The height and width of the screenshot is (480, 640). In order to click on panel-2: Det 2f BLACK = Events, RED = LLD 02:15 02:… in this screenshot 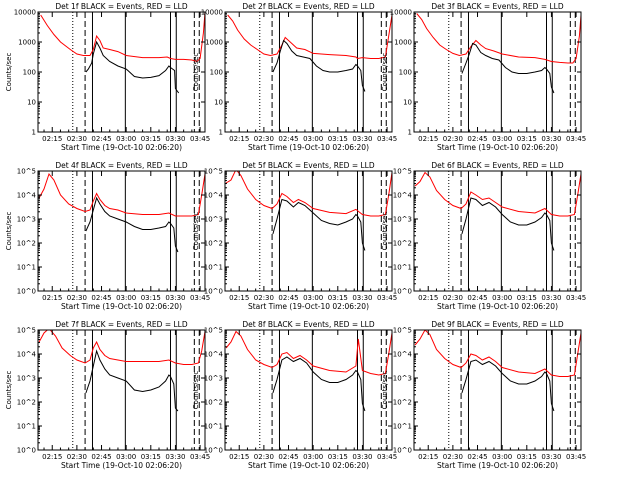, I will do `click(294, 77)`.